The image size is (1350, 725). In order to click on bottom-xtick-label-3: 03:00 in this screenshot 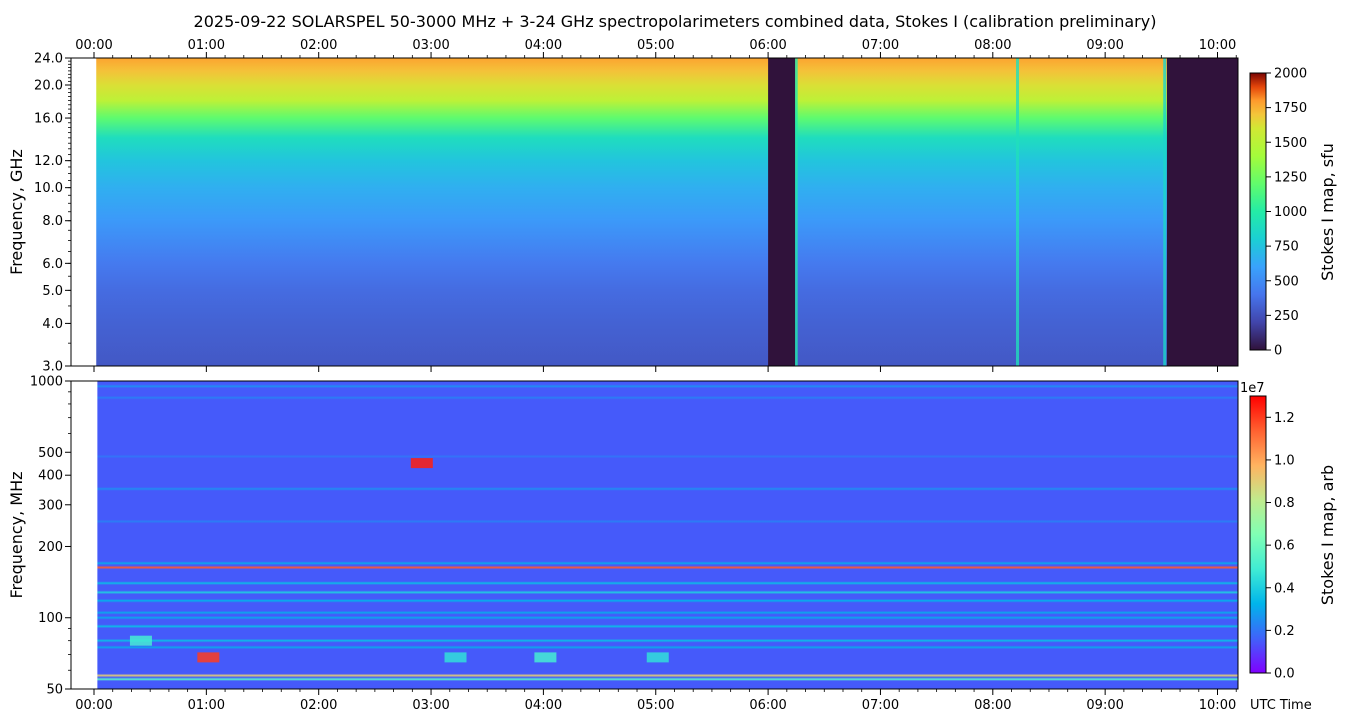, I will do `click(430, 705)`.